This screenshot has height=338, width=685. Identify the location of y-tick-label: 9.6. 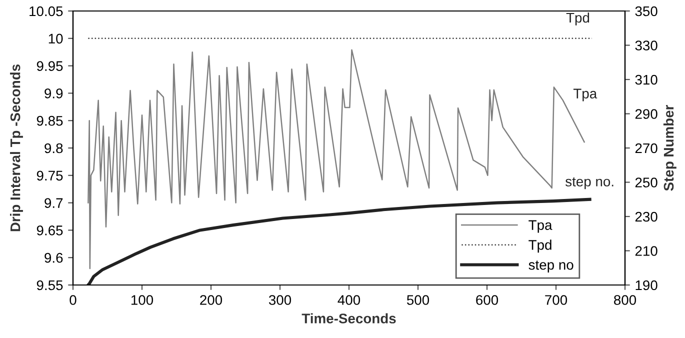
(53, 257).